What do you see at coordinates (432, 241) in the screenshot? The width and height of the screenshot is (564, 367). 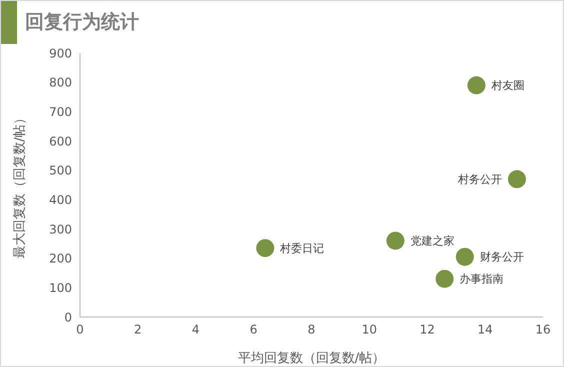 I see `series-label: 党建之家` at bounding box center [432, 241].